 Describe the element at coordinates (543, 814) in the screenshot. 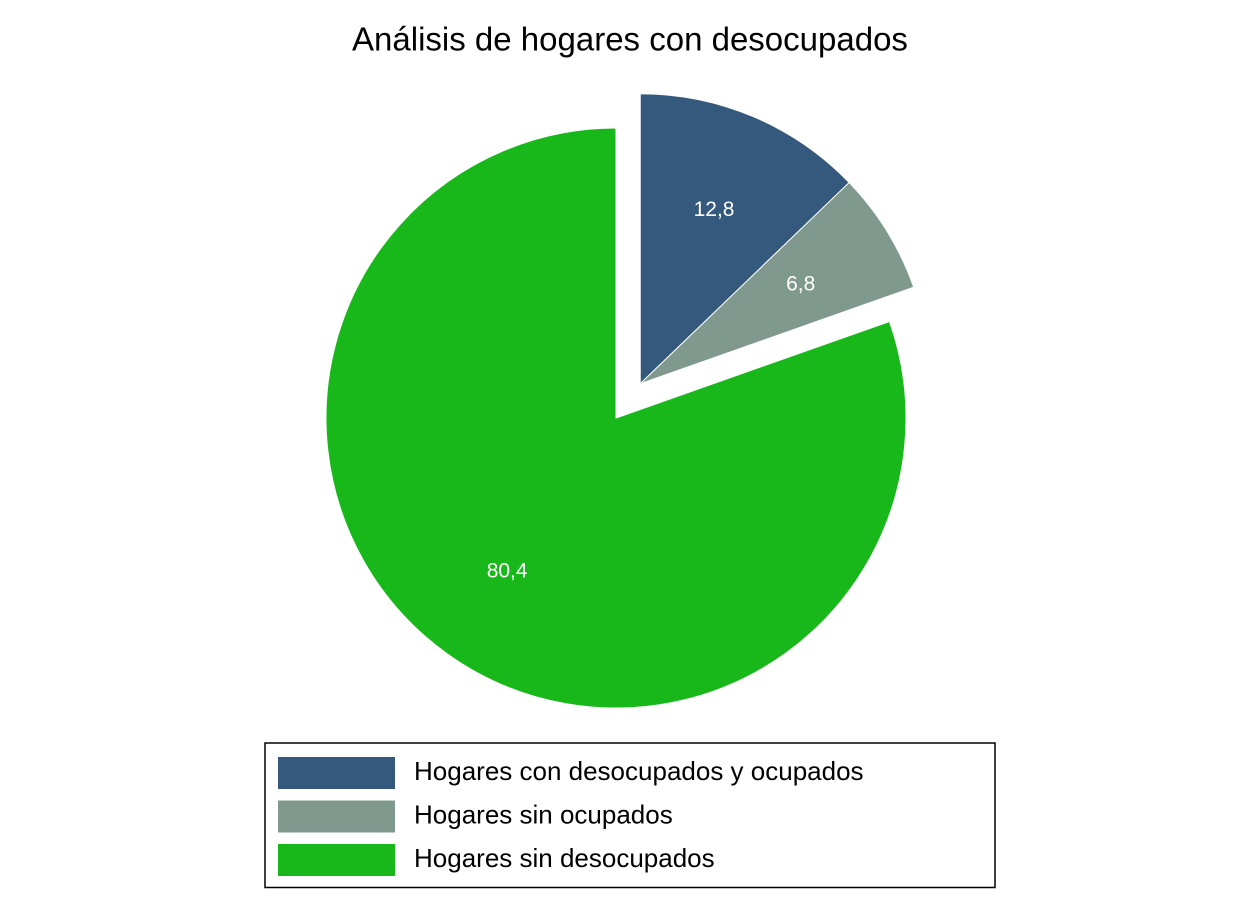

I see `legend-label: Hogares sin ocupados` at that location.